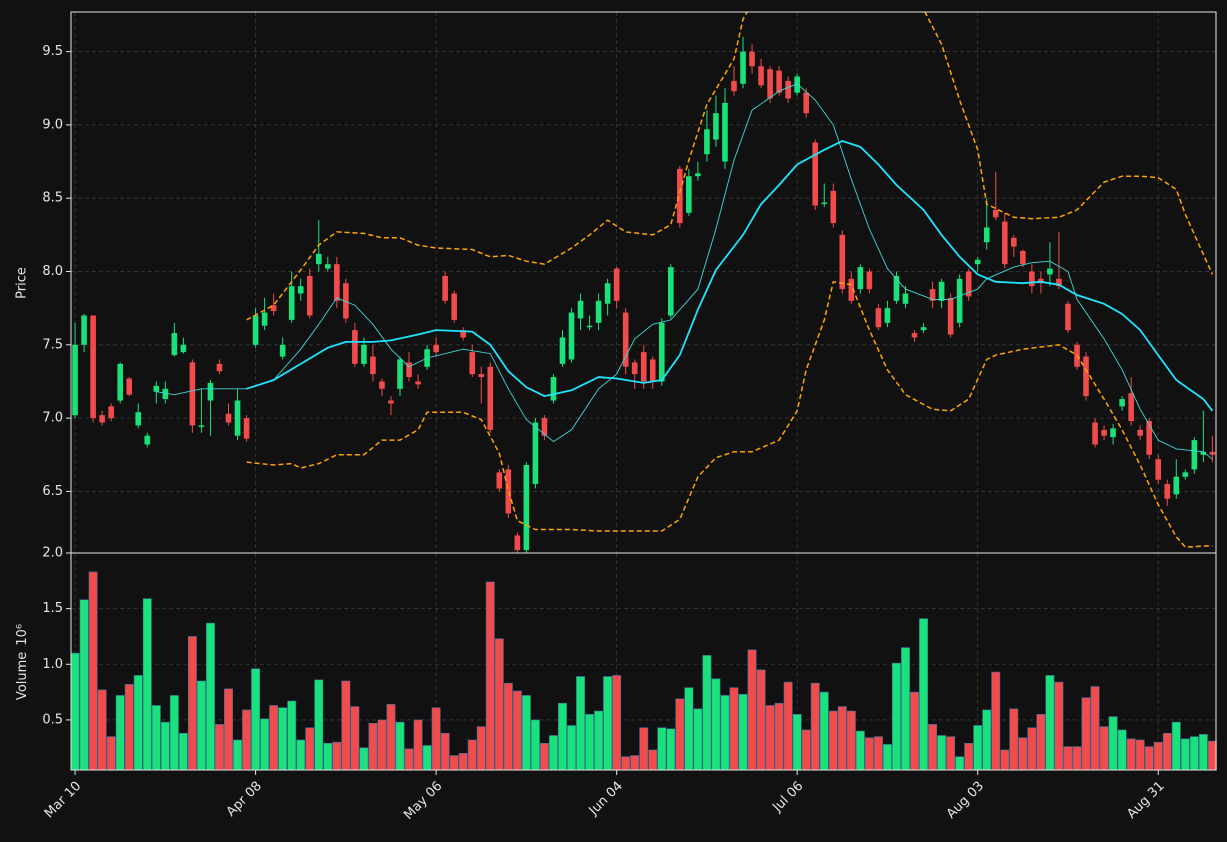  What do you see at coordinates (22, 676) in the screenshot?
I see `volume-label: Volume` at bounding box center [22, 676].